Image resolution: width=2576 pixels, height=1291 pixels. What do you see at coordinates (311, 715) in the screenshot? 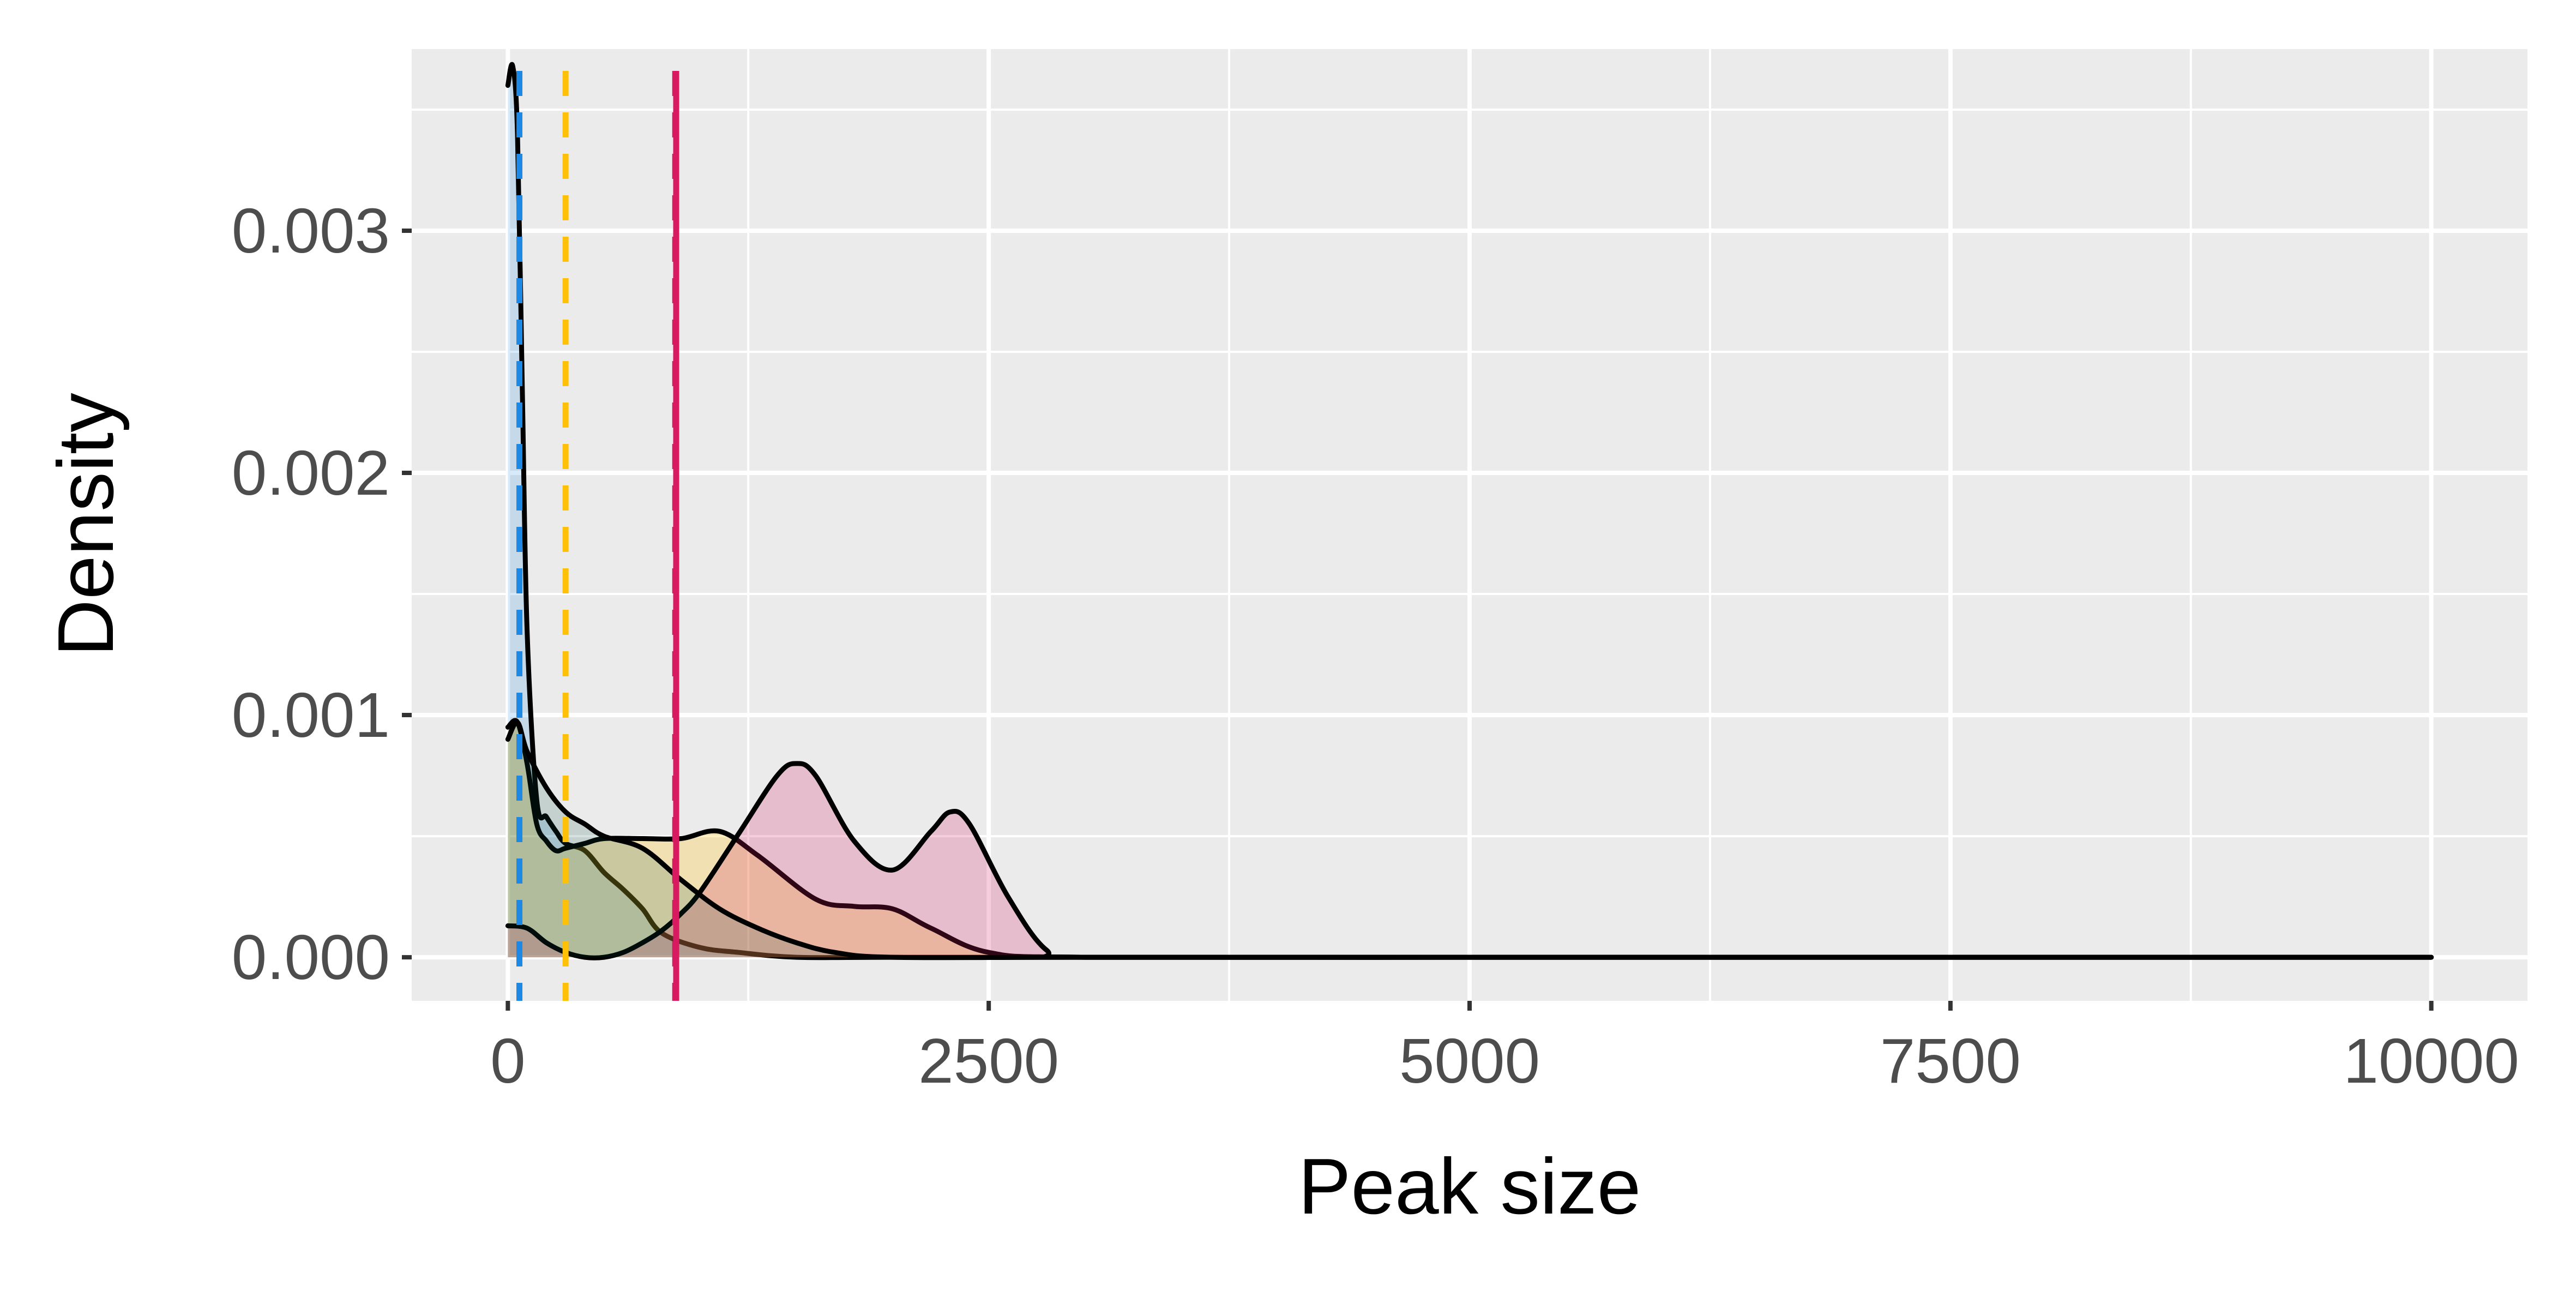
I see `y-tick-label: 0.001` at bounding box center [311, 715].